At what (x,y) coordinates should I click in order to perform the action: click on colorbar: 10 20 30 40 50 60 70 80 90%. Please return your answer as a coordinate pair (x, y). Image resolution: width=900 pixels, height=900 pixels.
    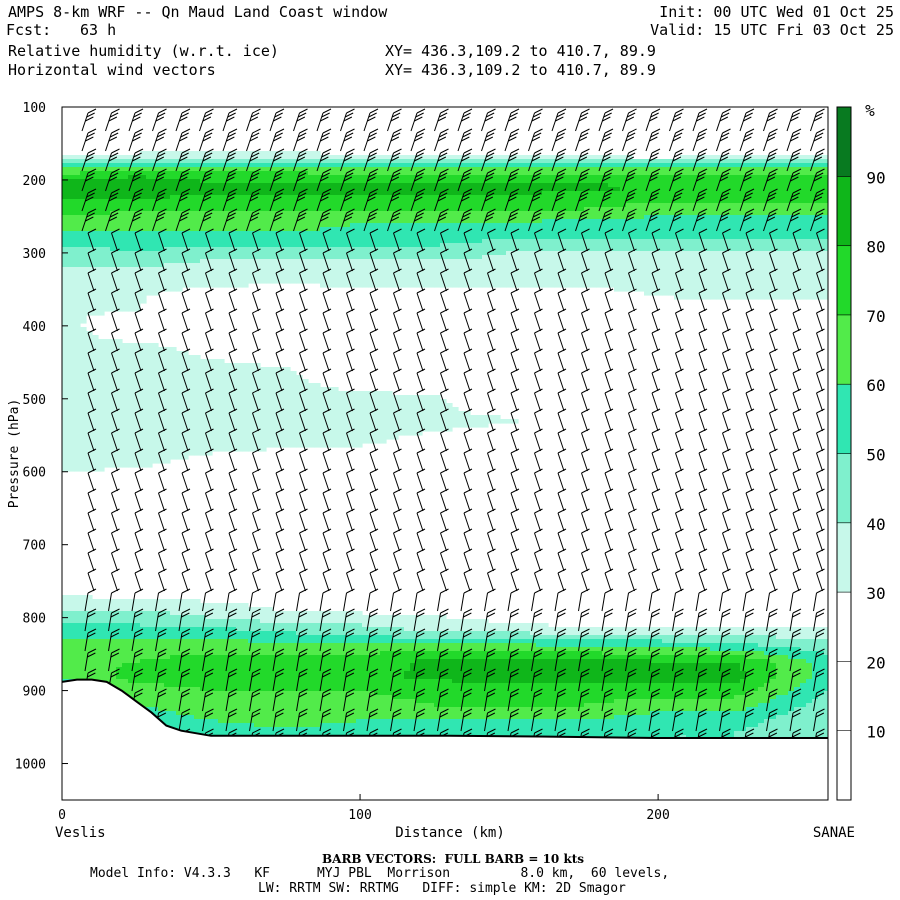
    Looking at the image, I should click on (861, 451).